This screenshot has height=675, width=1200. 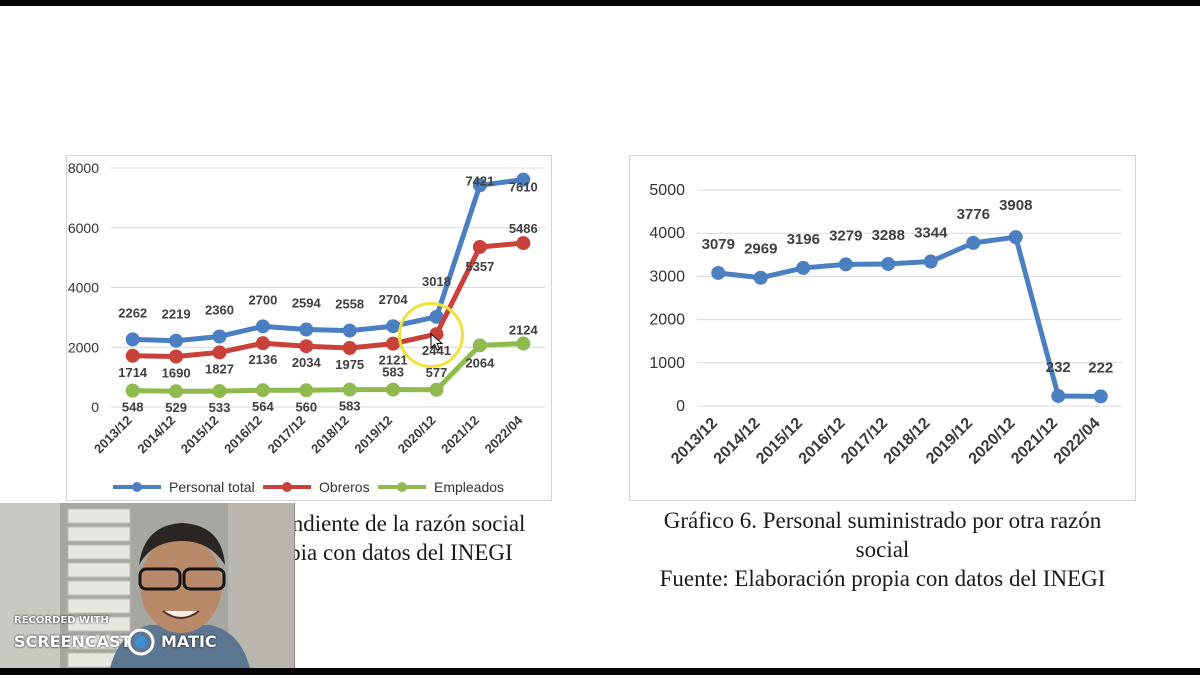 What do you see at coordinates (307, 362) in the screenshot?
I see `data-label: 2034` at bounding box center [307, 362].